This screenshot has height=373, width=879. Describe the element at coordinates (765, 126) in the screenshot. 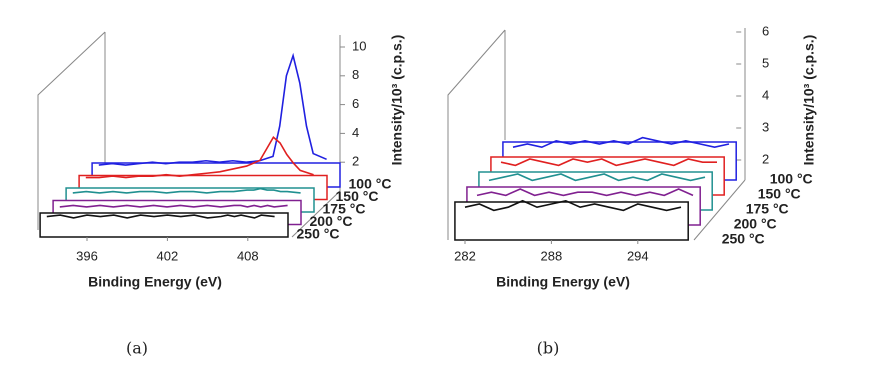

I see `y-tick-label: 3` at that location.